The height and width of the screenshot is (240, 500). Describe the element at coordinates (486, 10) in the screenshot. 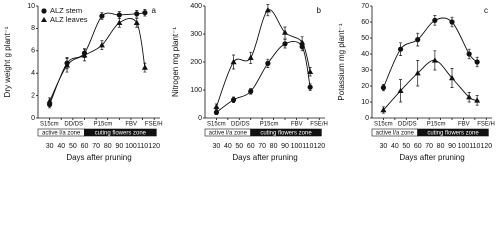

I see `panel-label: c` at that location.